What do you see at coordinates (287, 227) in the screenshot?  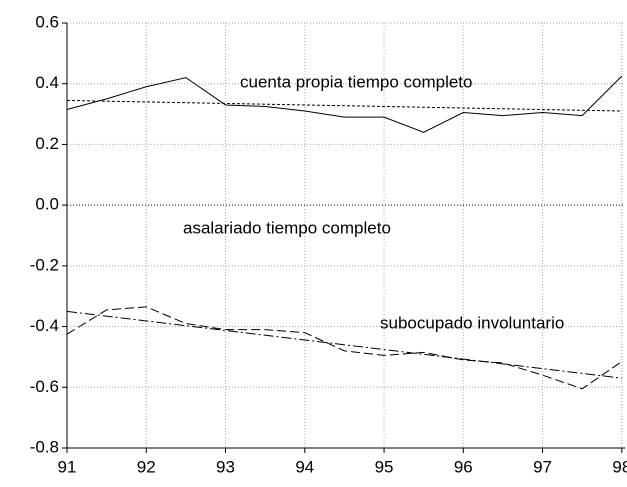 I see `annotation: asalariado tiempo completo` at bounding box center [287, 227].